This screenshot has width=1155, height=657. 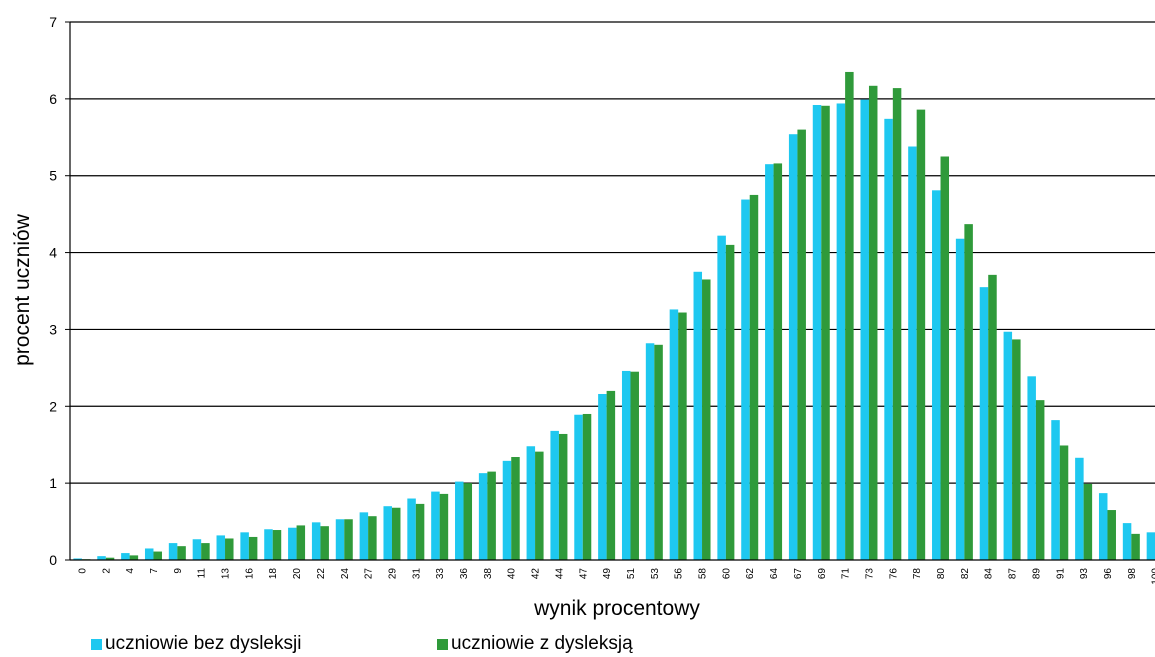 What do you see at coordinates (631, 574) in the screenshot?
I see `x-tick-label: 51` at bounding box center [631, 574].